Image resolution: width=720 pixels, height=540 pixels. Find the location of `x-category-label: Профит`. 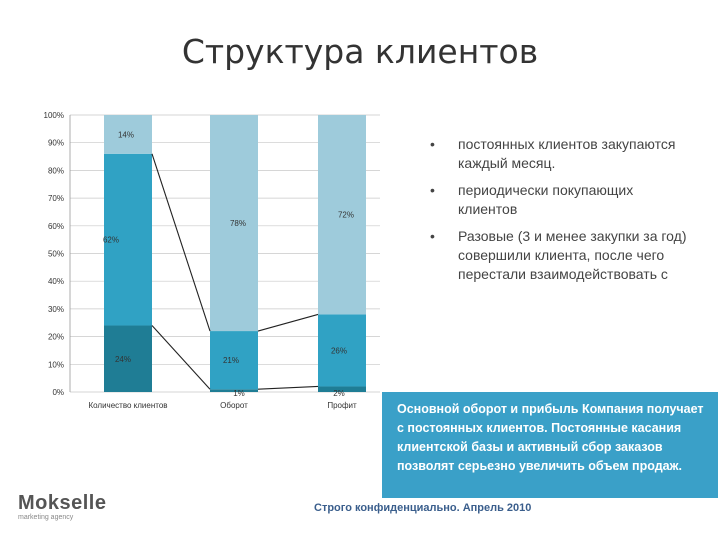

x-category-label: Профит is located at coordinates (342, 405).